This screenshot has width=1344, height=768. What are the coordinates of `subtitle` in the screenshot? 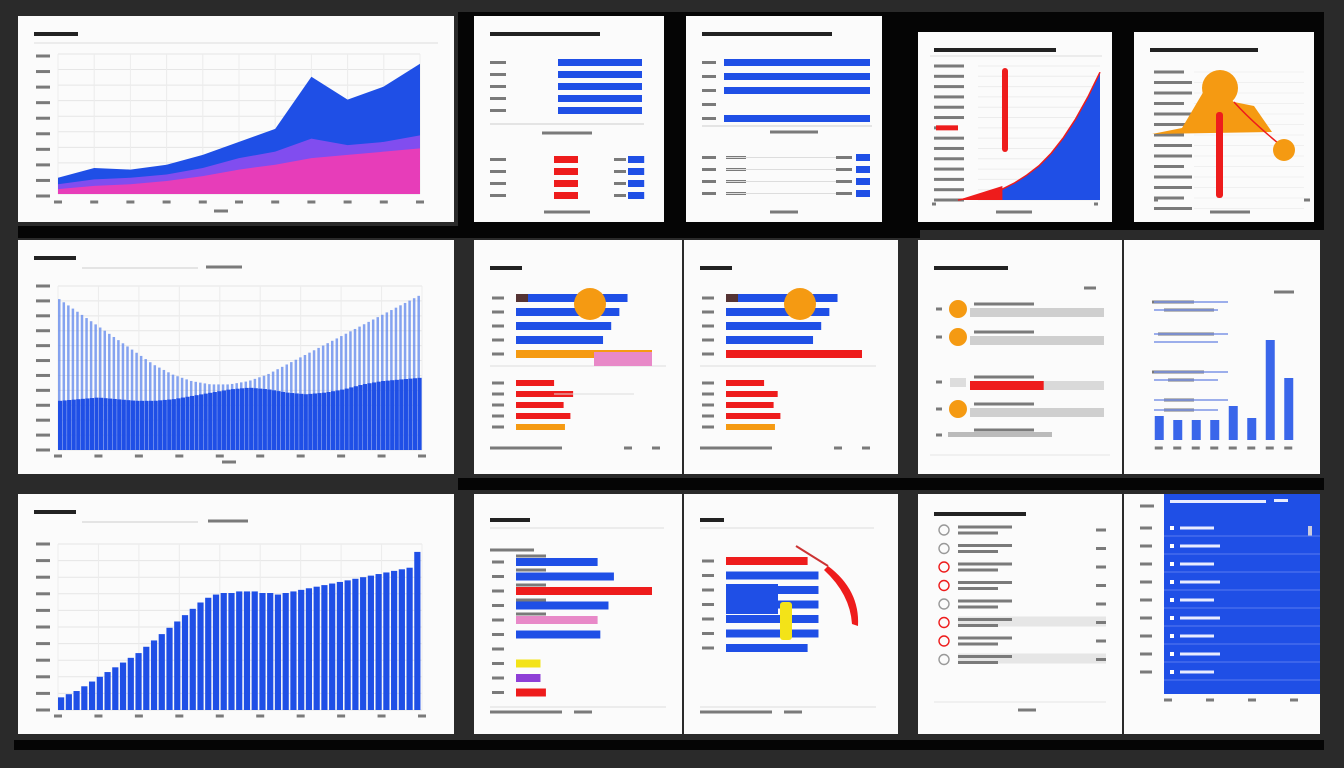 It's located at (228, 521).